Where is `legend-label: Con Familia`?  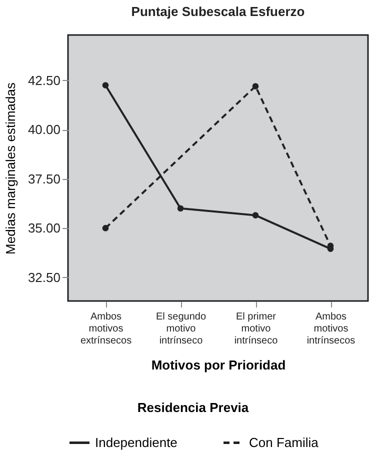
legend-label: Con Familia is located at coordinates (284, 442).